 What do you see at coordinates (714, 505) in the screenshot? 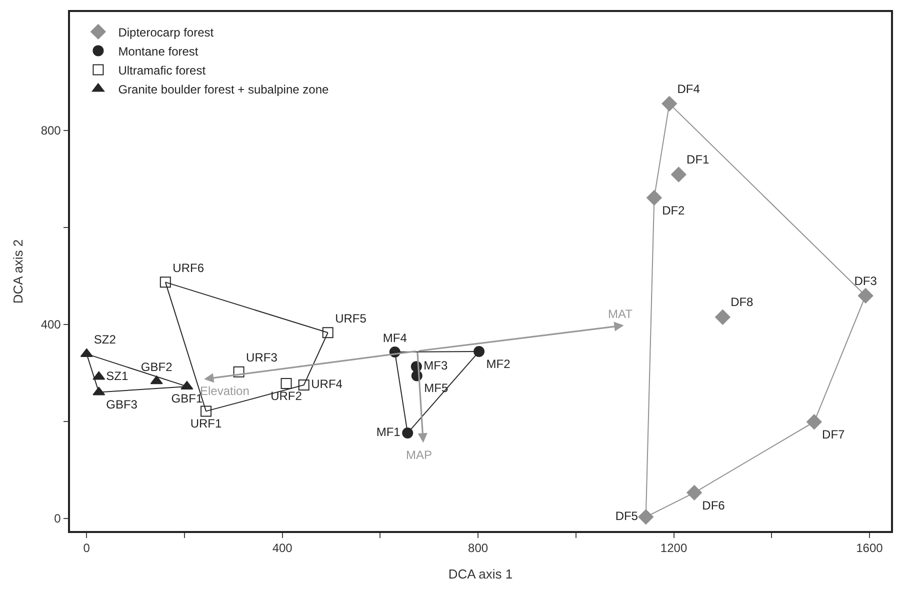
I see `data-label: DF6` at bounding box center [714, 505].